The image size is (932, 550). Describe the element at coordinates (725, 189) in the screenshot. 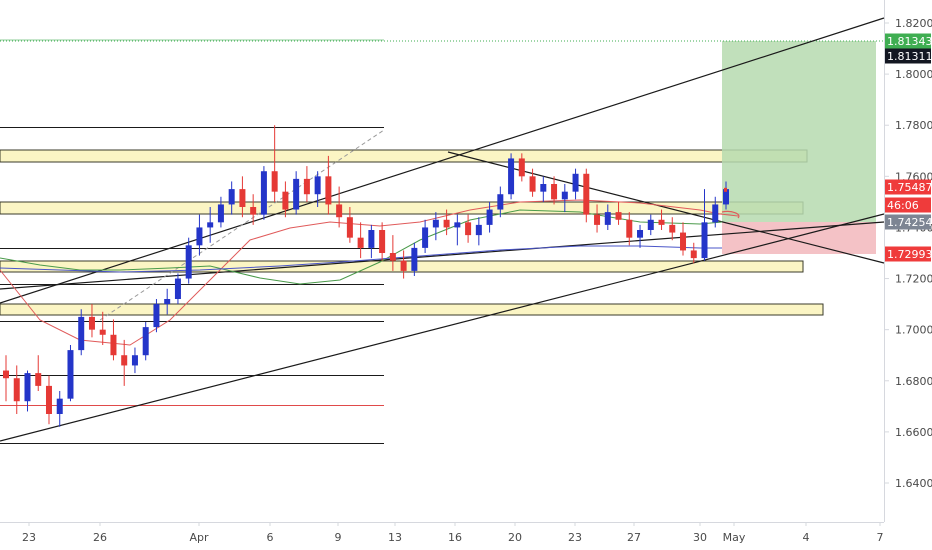

I see `current-candle` at that location.